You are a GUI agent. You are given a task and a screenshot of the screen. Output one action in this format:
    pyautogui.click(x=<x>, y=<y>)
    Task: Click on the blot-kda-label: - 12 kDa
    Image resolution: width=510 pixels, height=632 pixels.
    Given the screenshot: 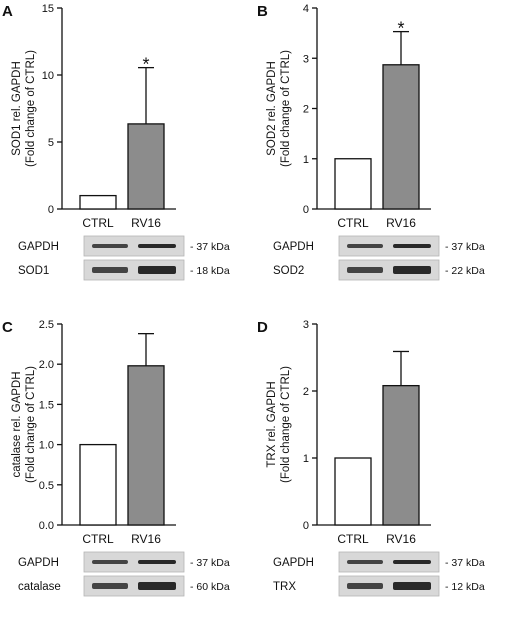 What is the action you would take?
    pyautogui.click(x=465, y=587)
    